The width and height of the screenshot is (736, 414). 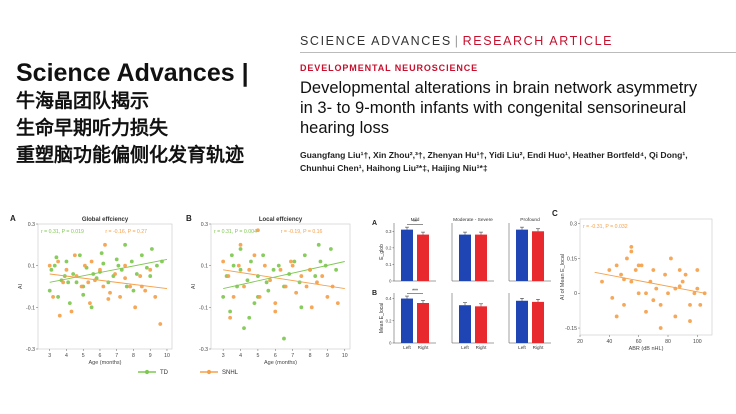 I want to click on y-tick-label: 0, so click(x=575, y=294).